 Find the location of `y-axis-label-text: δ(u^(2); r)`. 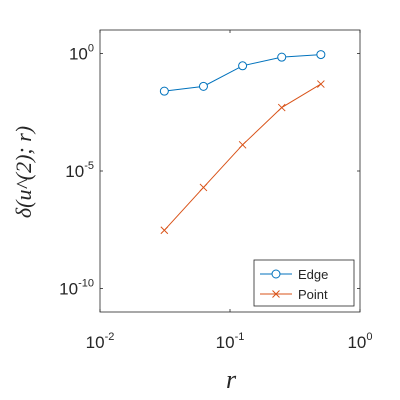

y-axis-label-text: δ(u^(2); r) is located at coordinates (23, 172).